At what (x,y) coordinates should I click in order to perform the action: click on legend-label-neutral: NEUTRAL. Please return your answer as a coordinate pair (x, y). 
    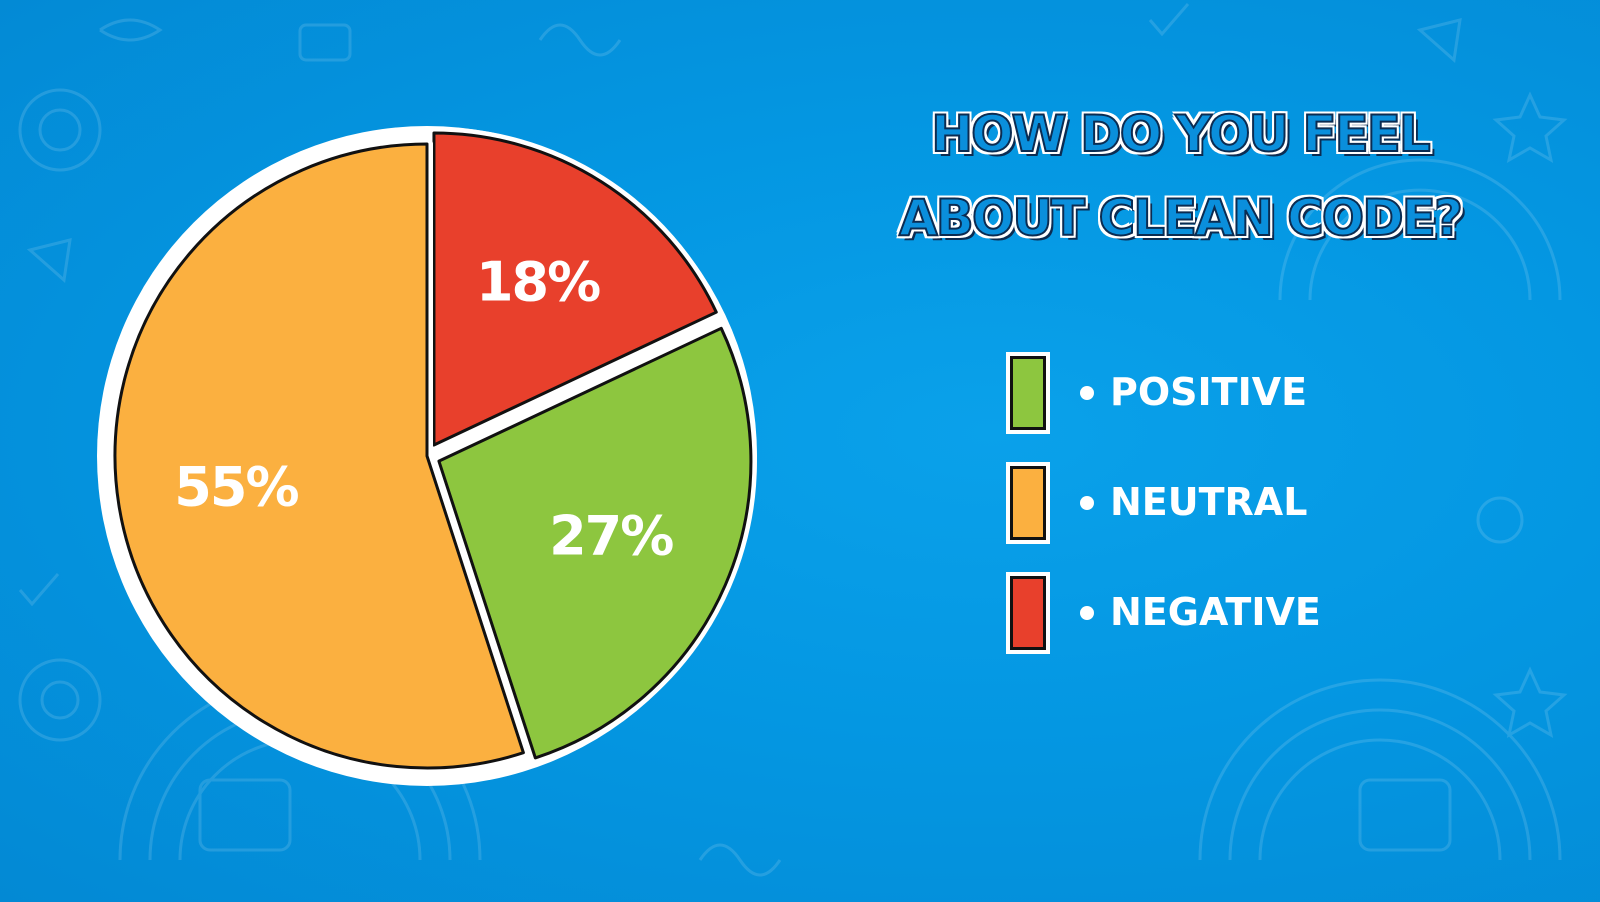
    Looking at the image, I should click on (1209, 502).